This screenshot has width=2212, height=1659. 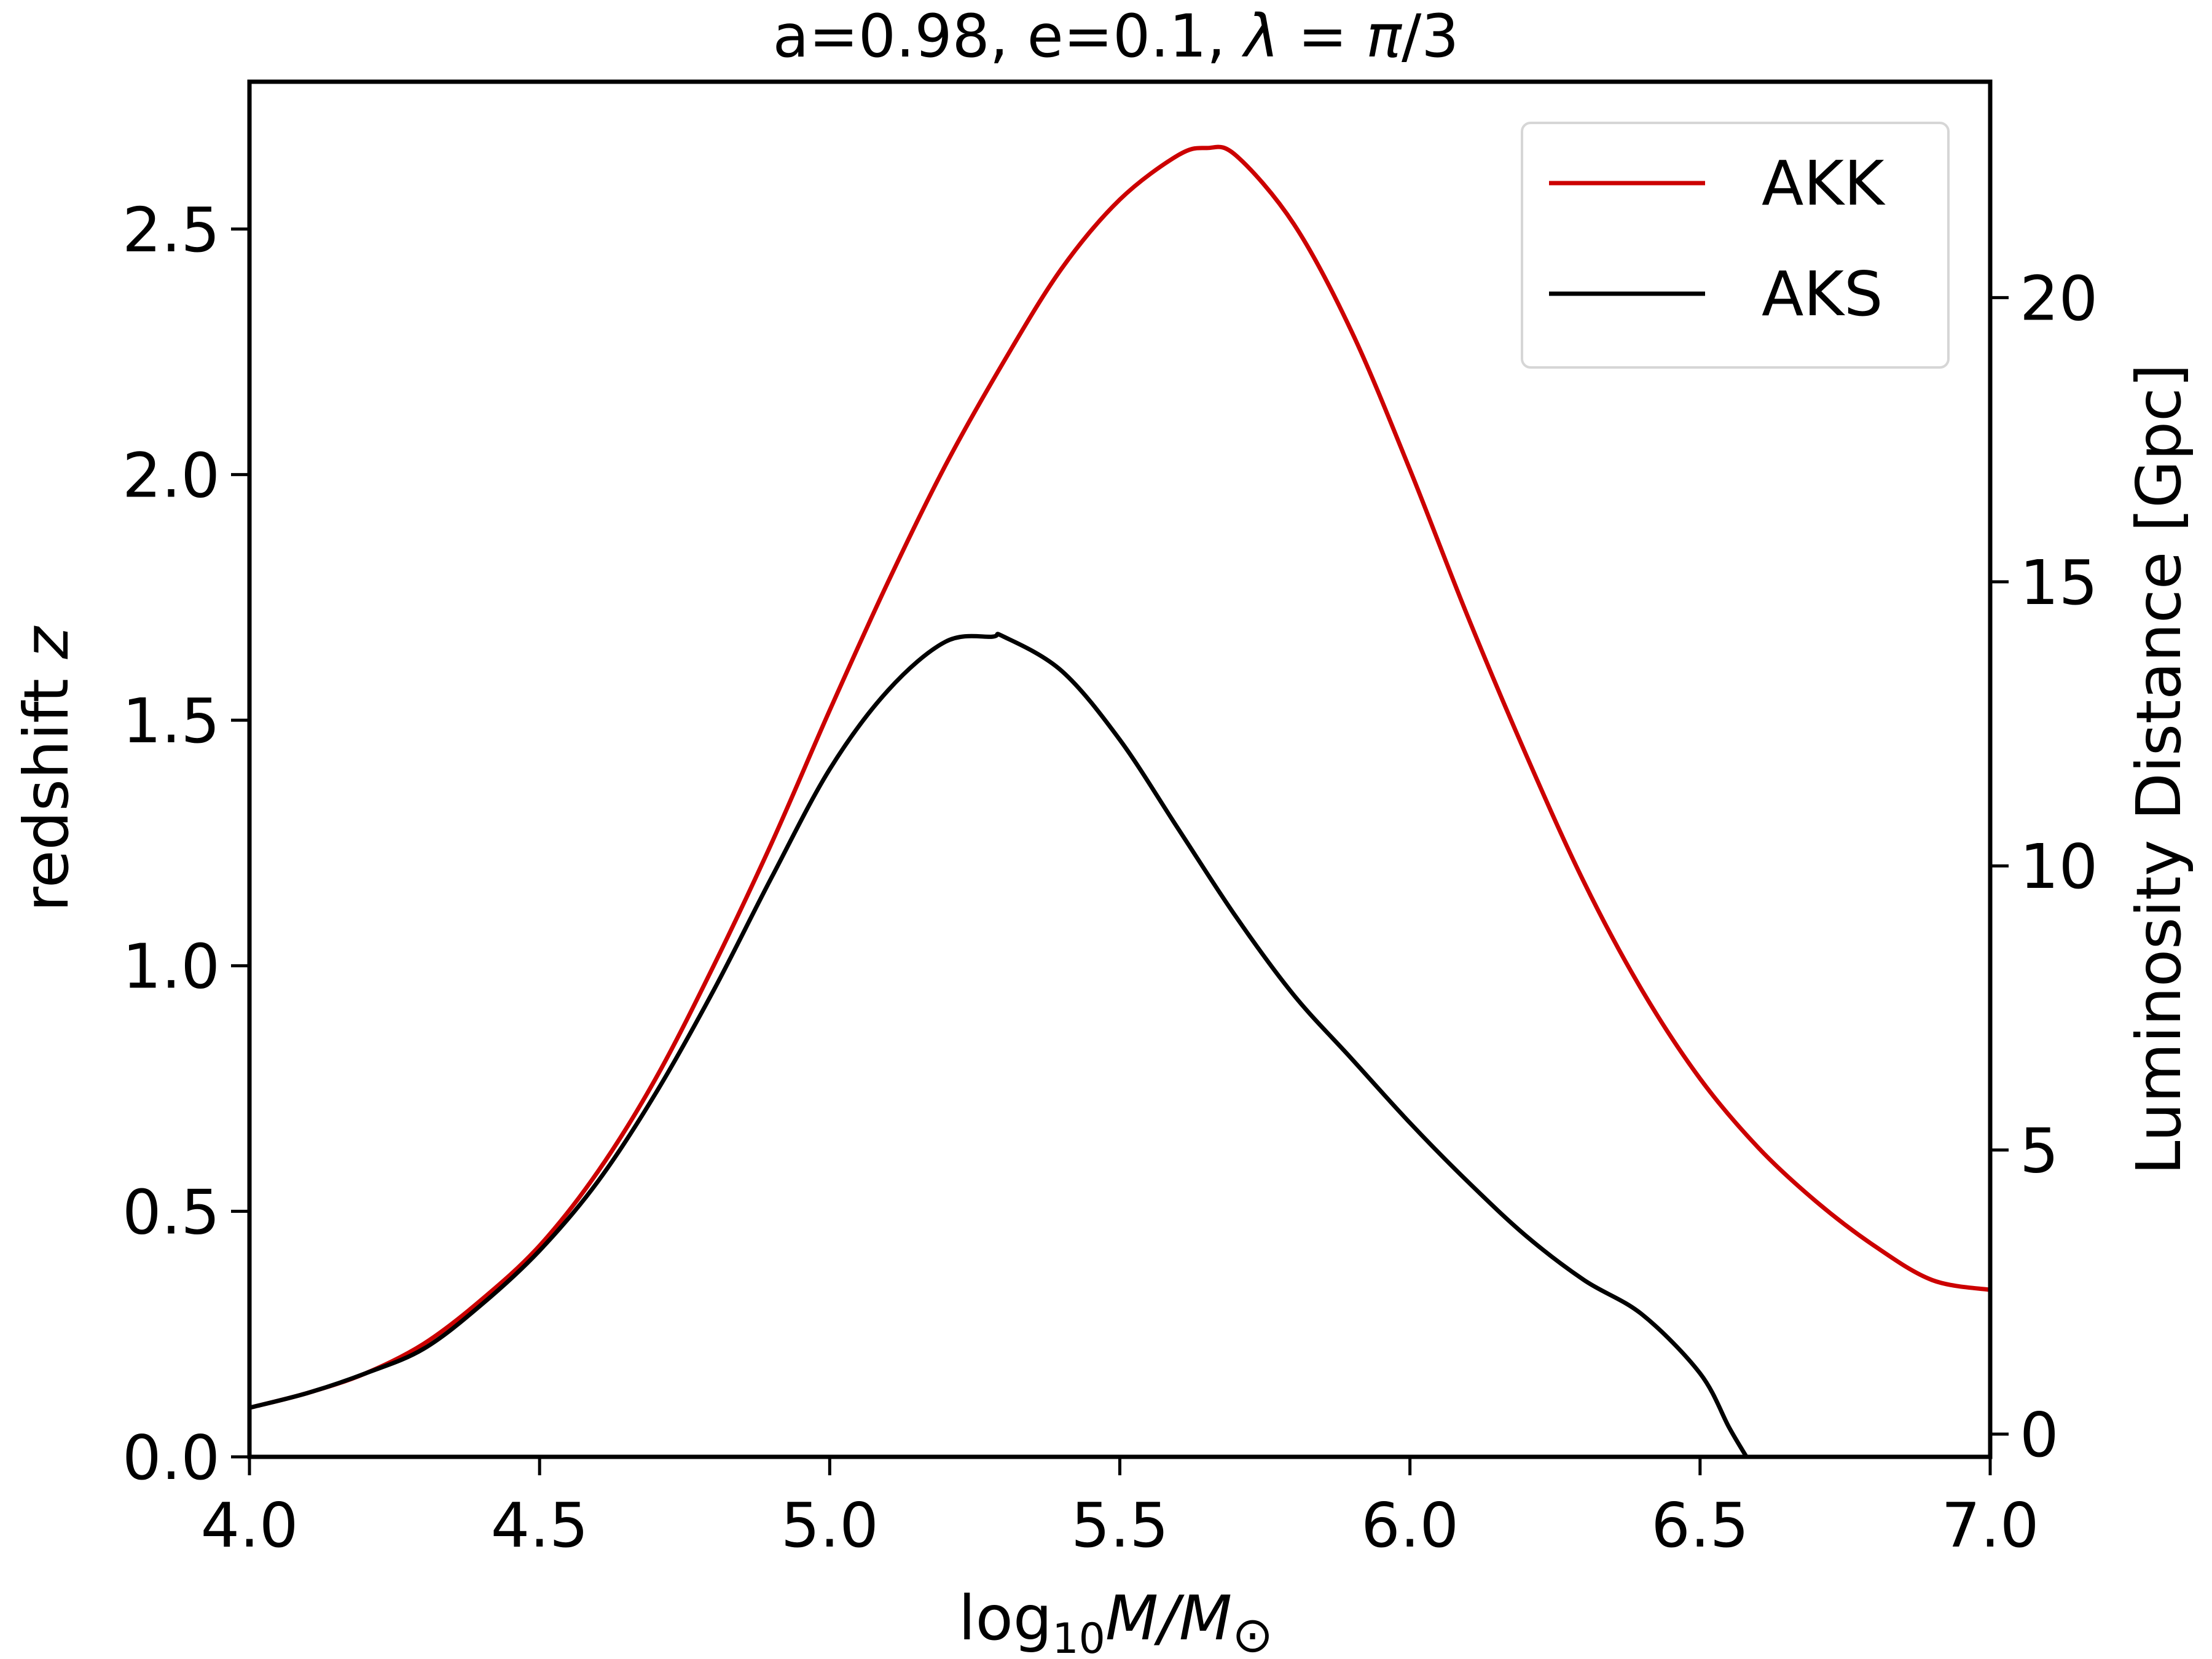 I want to click on y2-tick-label: 10, so click(x=2059, y=867).